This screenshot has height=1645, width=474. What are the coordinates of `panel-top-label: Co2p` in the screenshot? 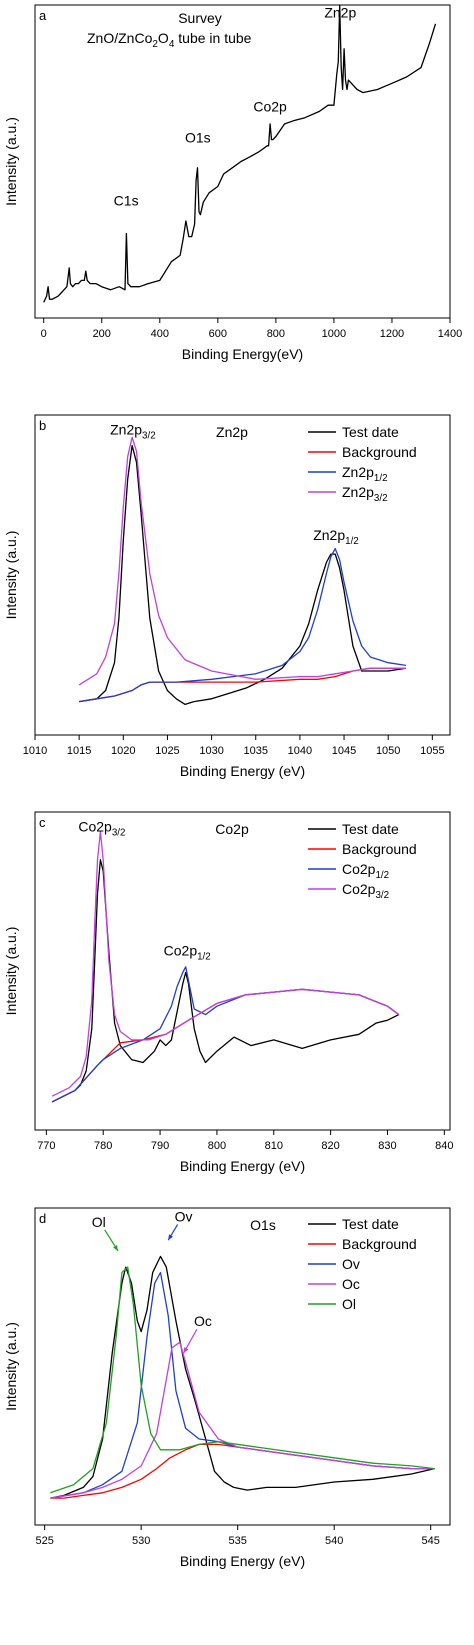 It's located at (232, 829).